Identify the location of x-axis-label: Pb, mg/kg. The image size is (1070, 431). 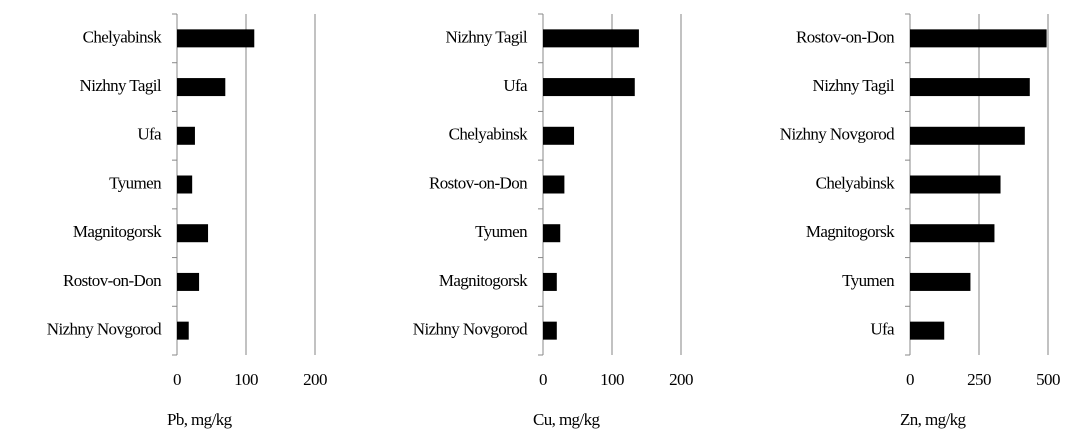
(200, 419).